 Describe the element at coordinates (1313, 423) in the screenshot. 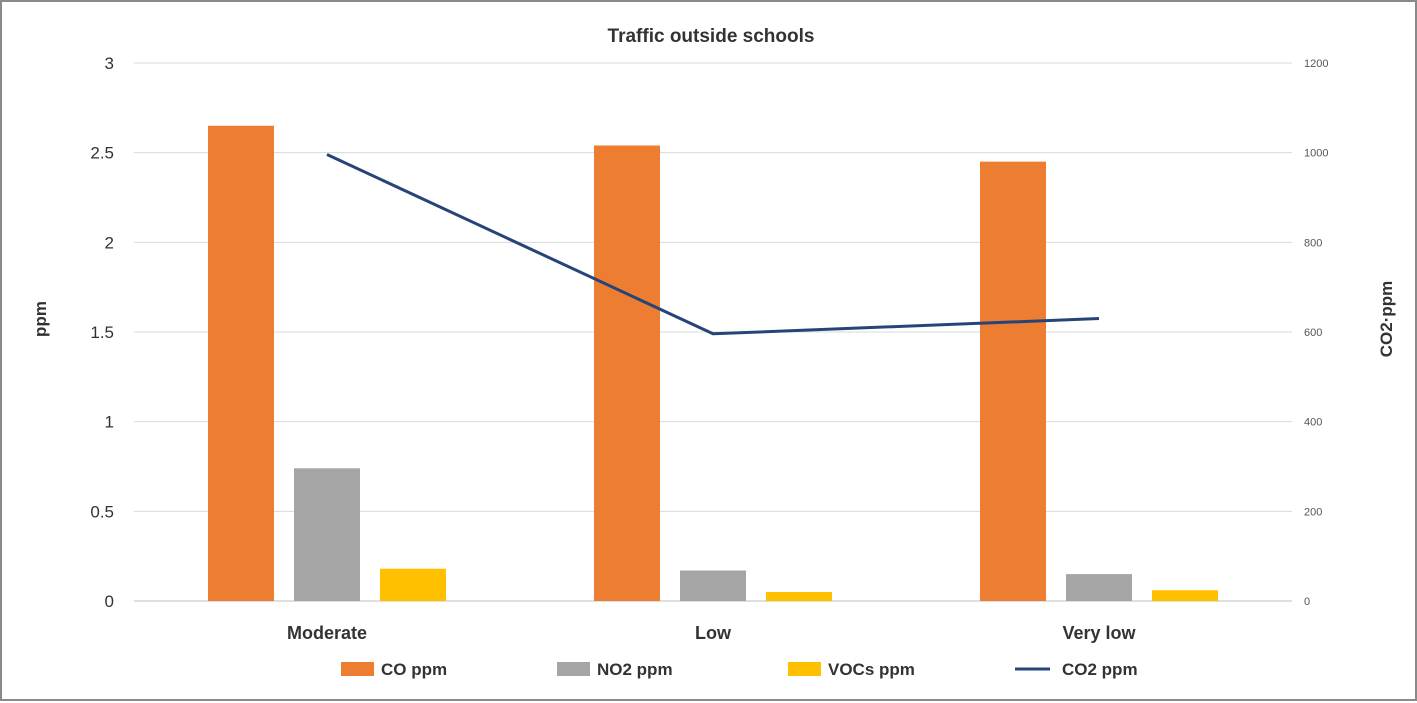

I see `y2-tick-label: 400` at that location.